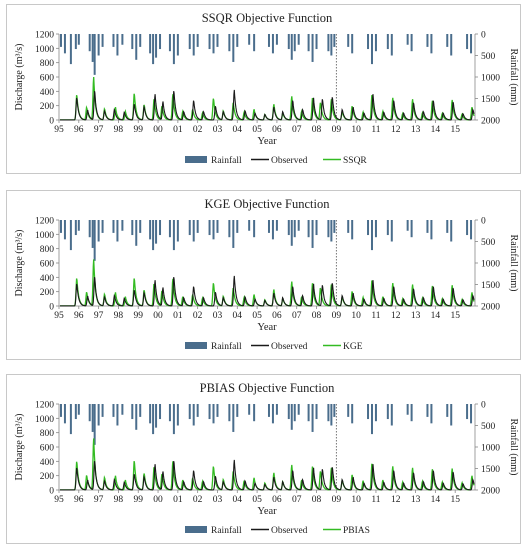  What do you see at coordinates (297, 500) in the screenshot?
I see `x-tick-label: 07` at bounding box center [297, 500].